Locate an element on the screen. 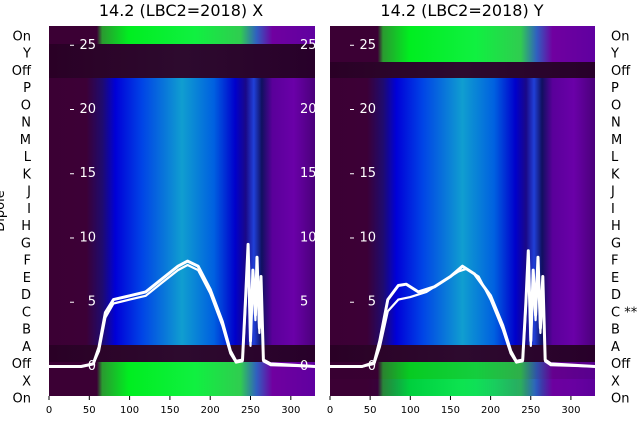  row-label: C ** is located at coordinates (624, 312).